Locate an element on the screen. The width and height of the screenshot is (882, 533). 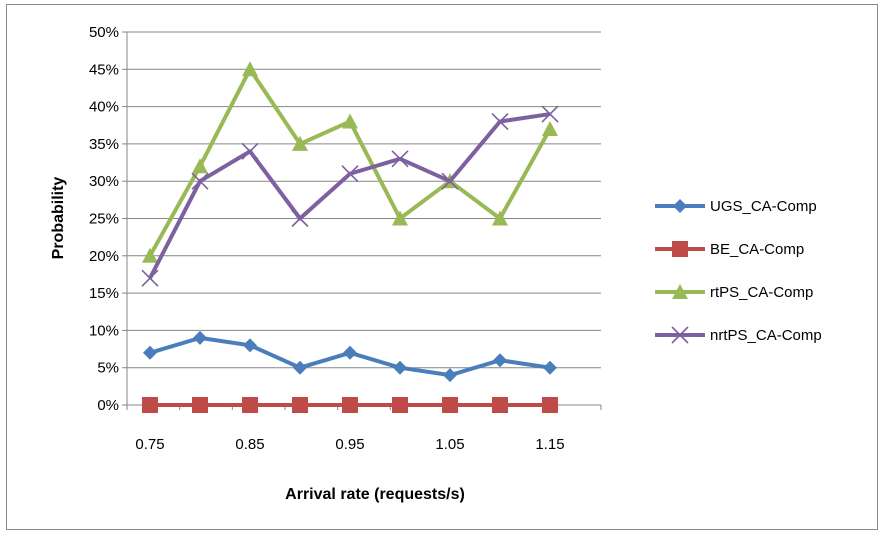
legend-item: UGS_CA-Comp is located at coordinates (736, 206).